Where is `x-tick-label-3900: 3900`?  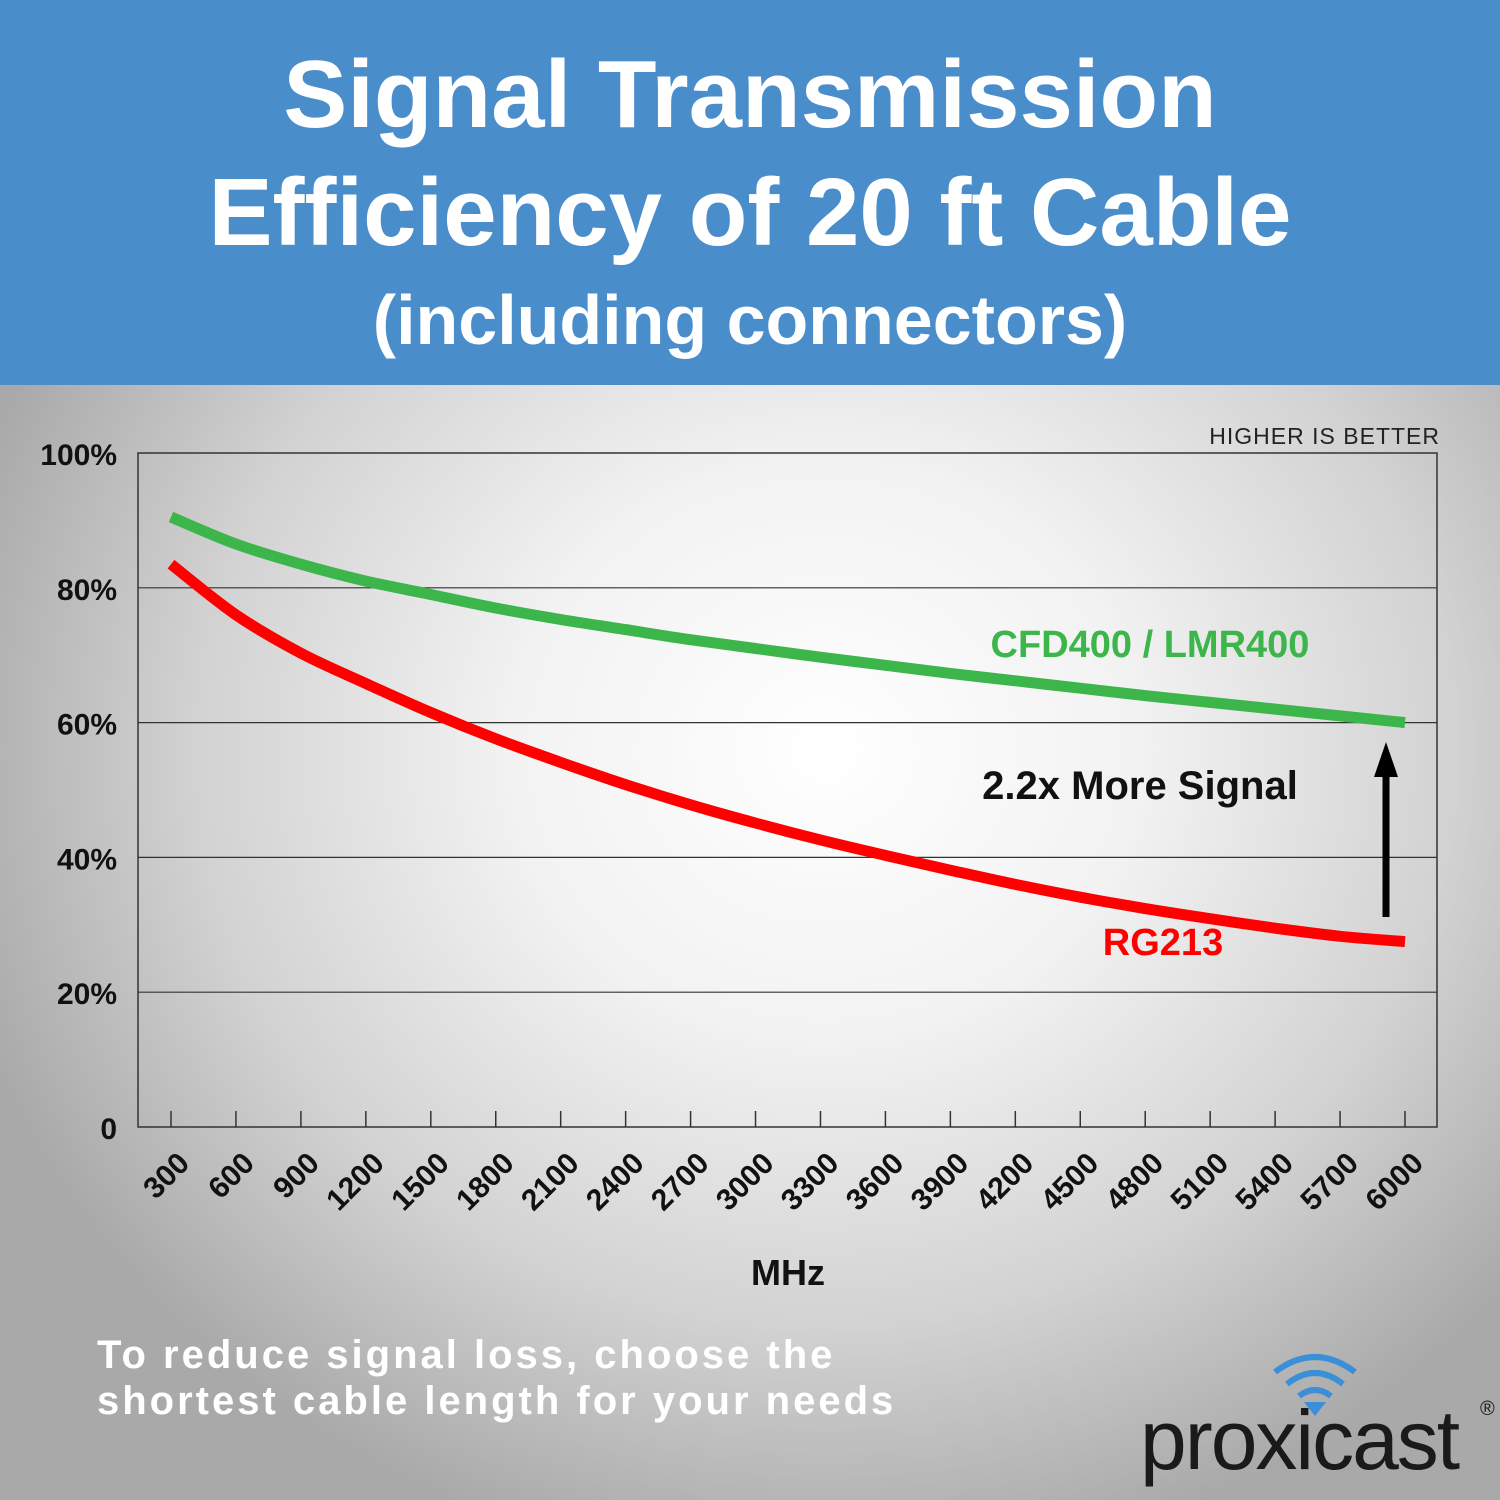 x-tick-label-3900: 3900 is located at coordinates (940, 1182).